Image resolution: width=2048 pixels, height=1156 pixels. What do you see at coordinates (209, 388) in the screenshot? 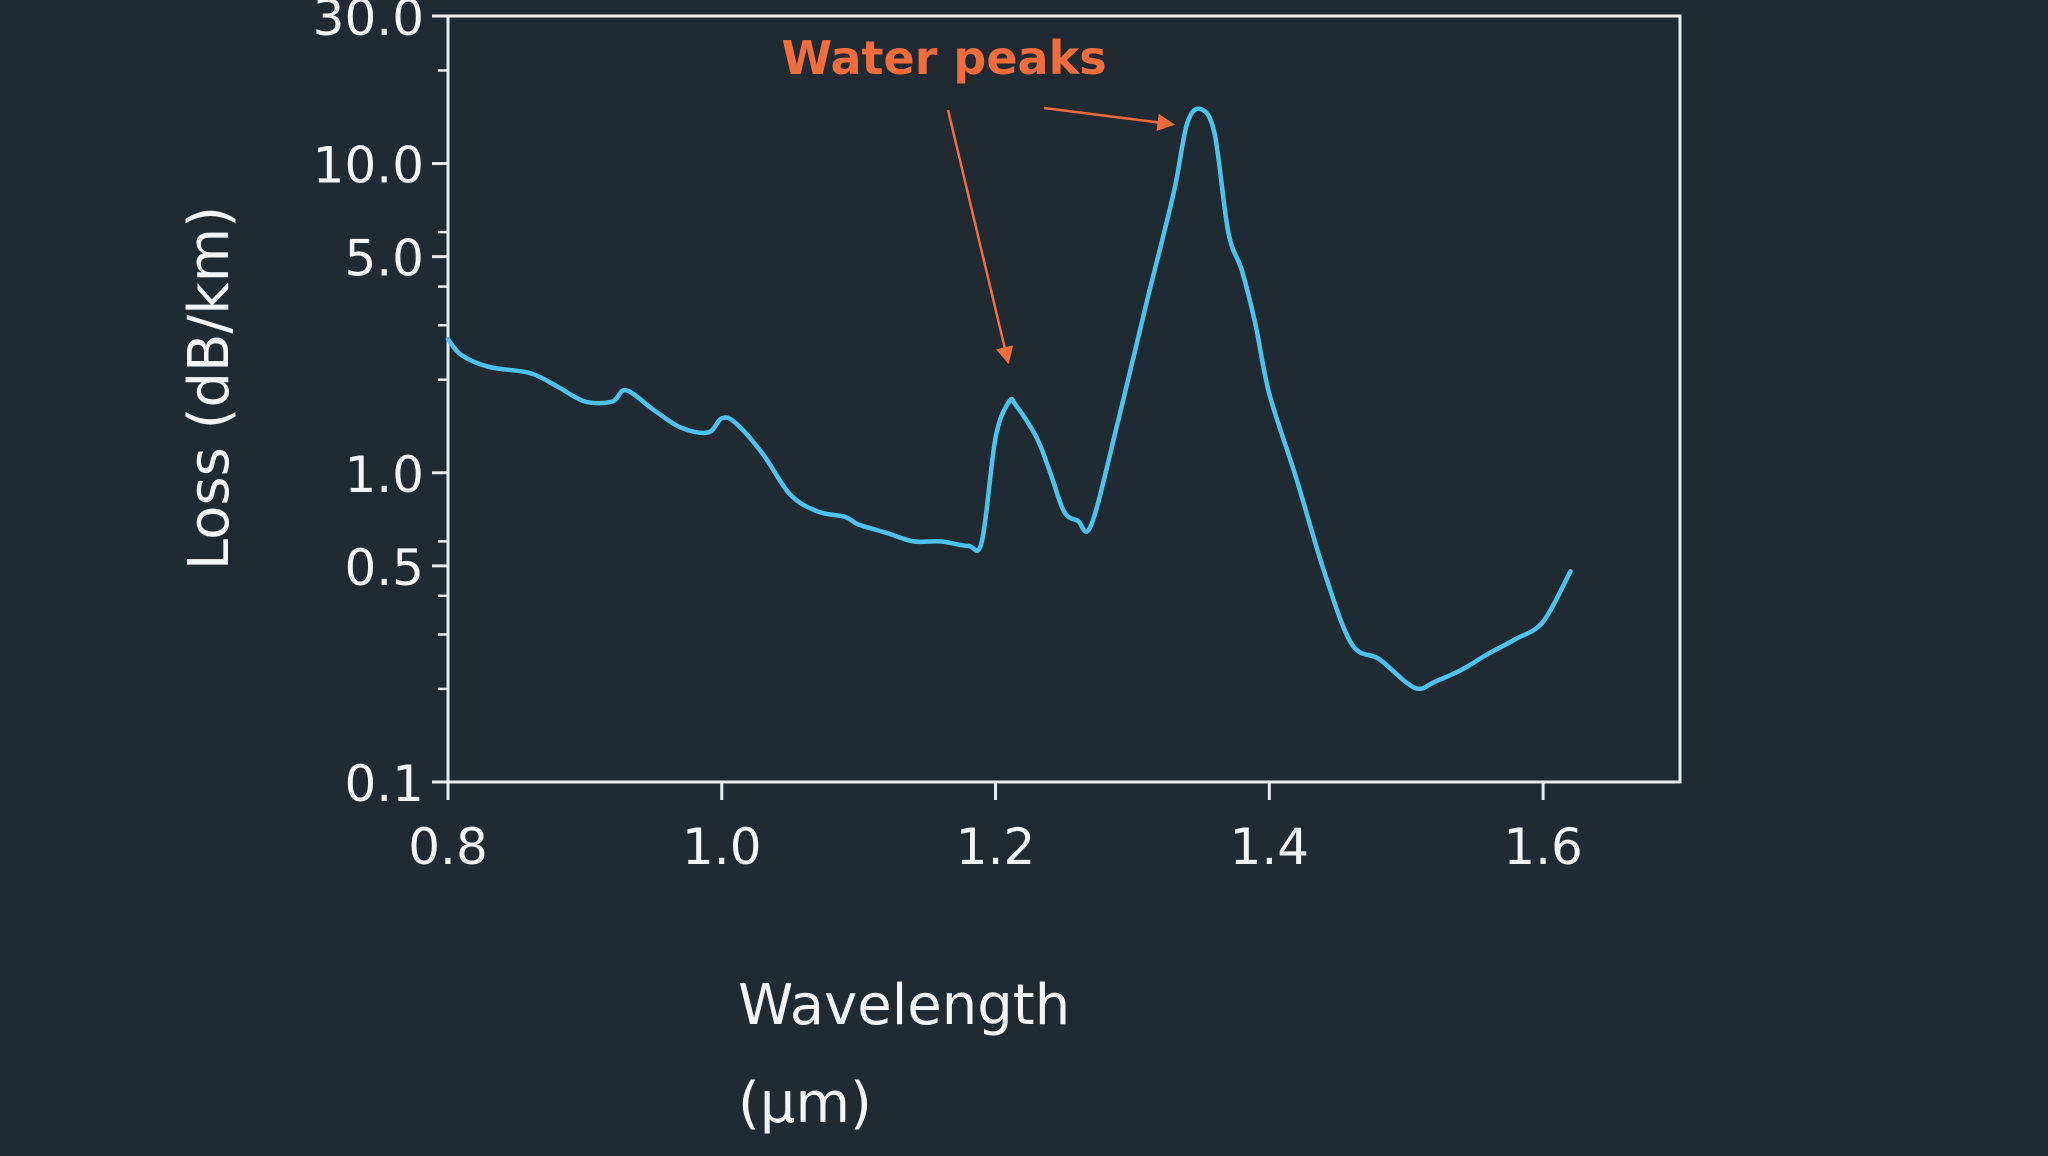
I see `y-axis-label: Loss (dB/km)` at bounding box center [209, 388].